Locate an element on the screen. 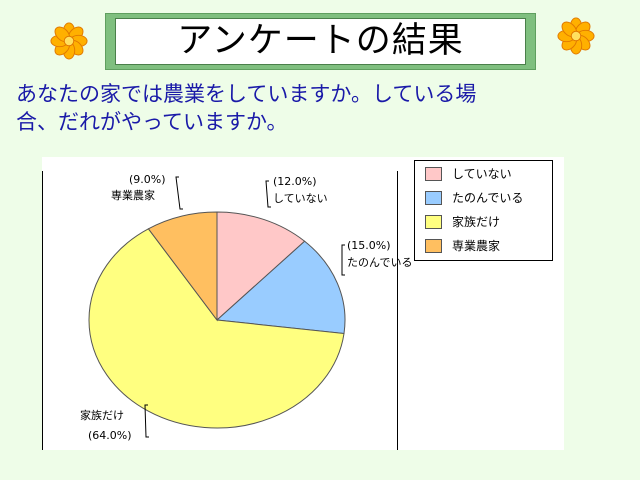 The height and width of the screenshot is (480, 640). slice-label-value: (15.0%) is located at coordinates (369, 245).